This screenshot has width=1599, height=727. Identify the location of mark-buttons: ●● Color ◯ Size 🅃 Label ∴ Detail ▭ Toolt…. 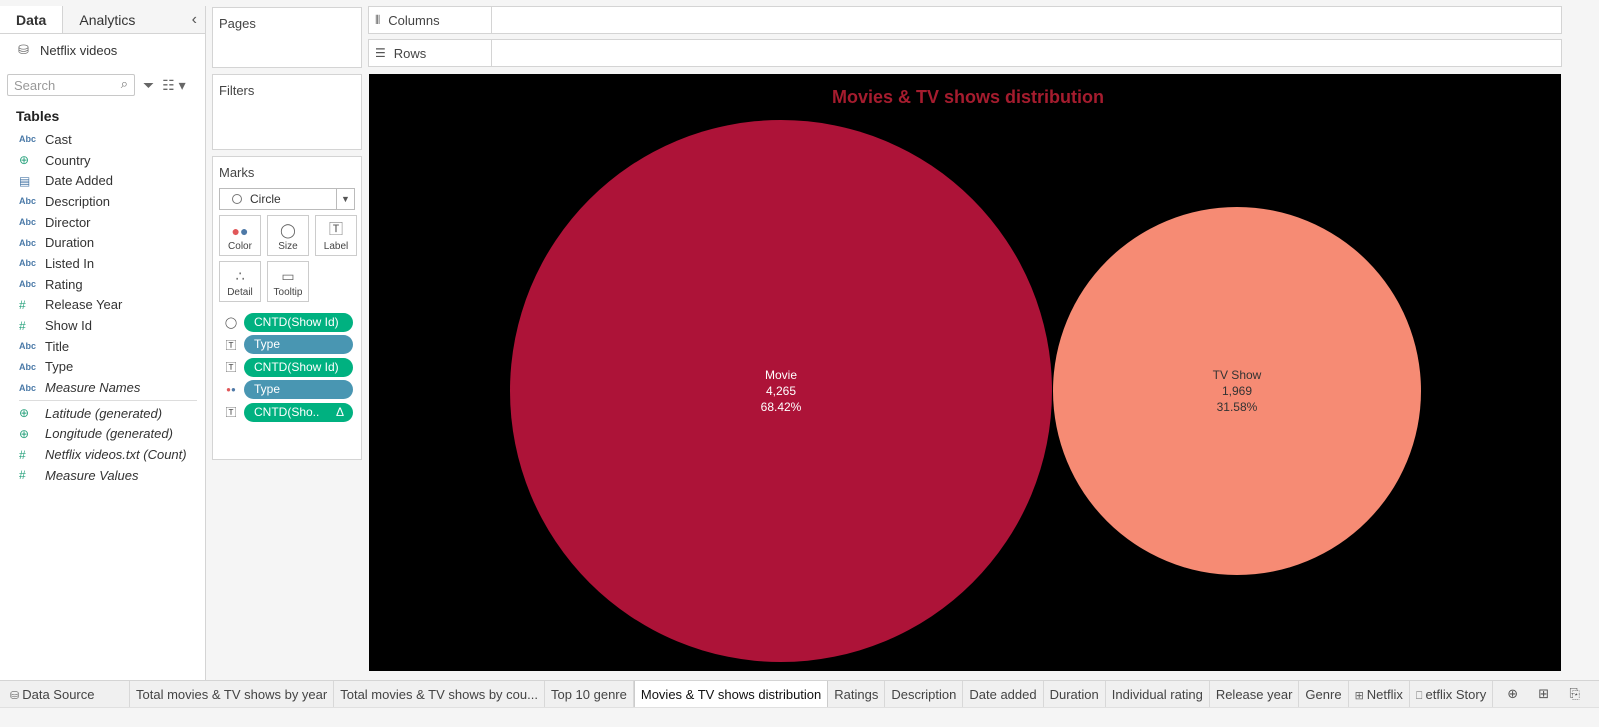
(287, 258).